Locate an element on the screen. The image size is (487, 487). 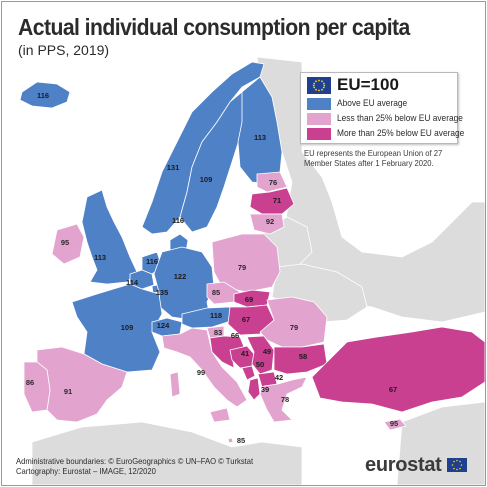
value-label-se: 109 is located at coordinates (206, 179).